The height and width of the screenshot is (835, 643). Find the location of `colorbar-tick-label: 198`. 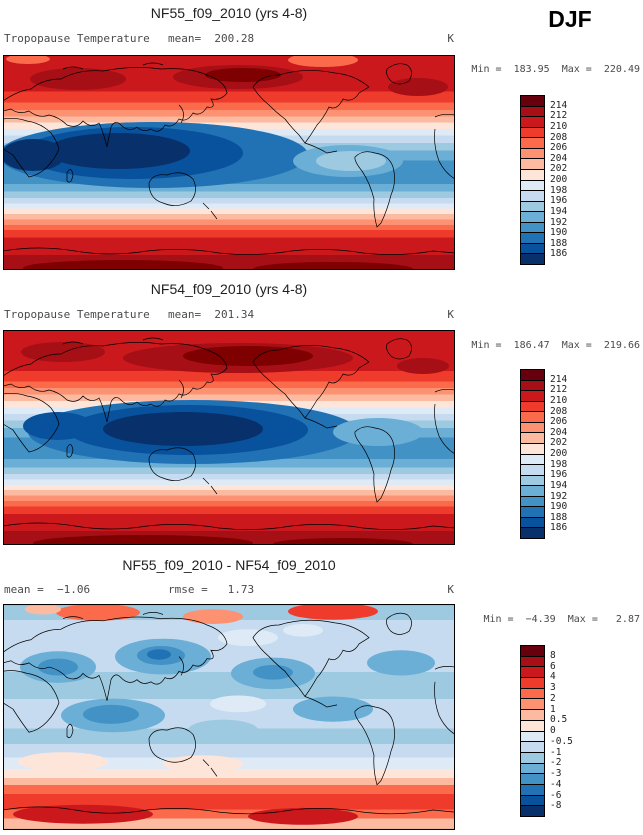

colorbar-tick-label: 198 is located at coordinates (559, 464).